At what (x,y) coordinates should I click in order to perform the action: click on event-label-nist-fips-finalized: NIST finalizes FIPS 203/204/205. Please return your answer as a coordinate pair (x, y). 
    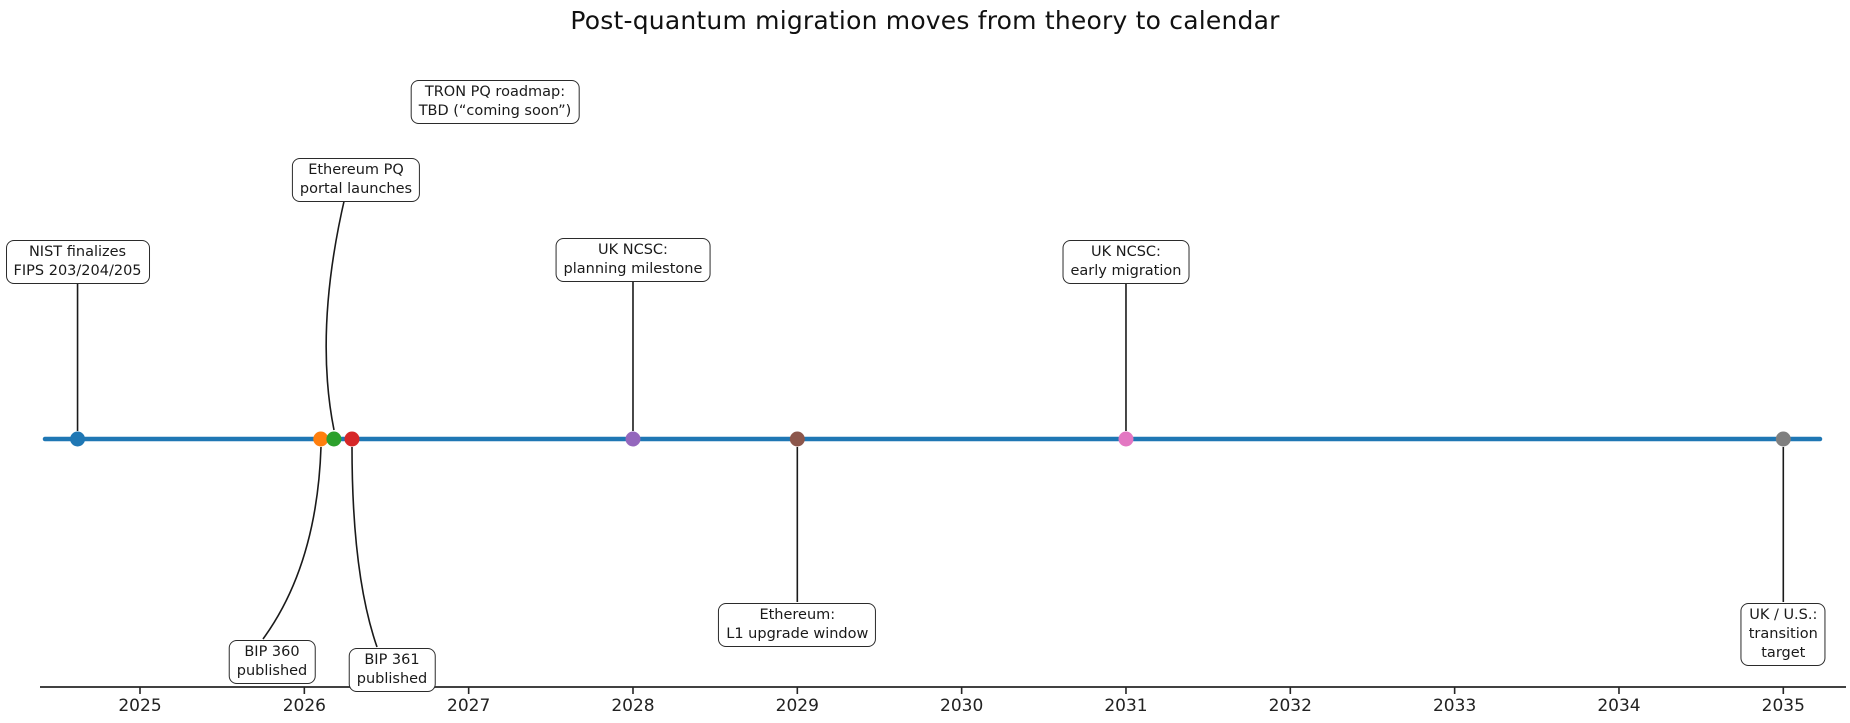
    Looking at the image, I should click on (77, 262).